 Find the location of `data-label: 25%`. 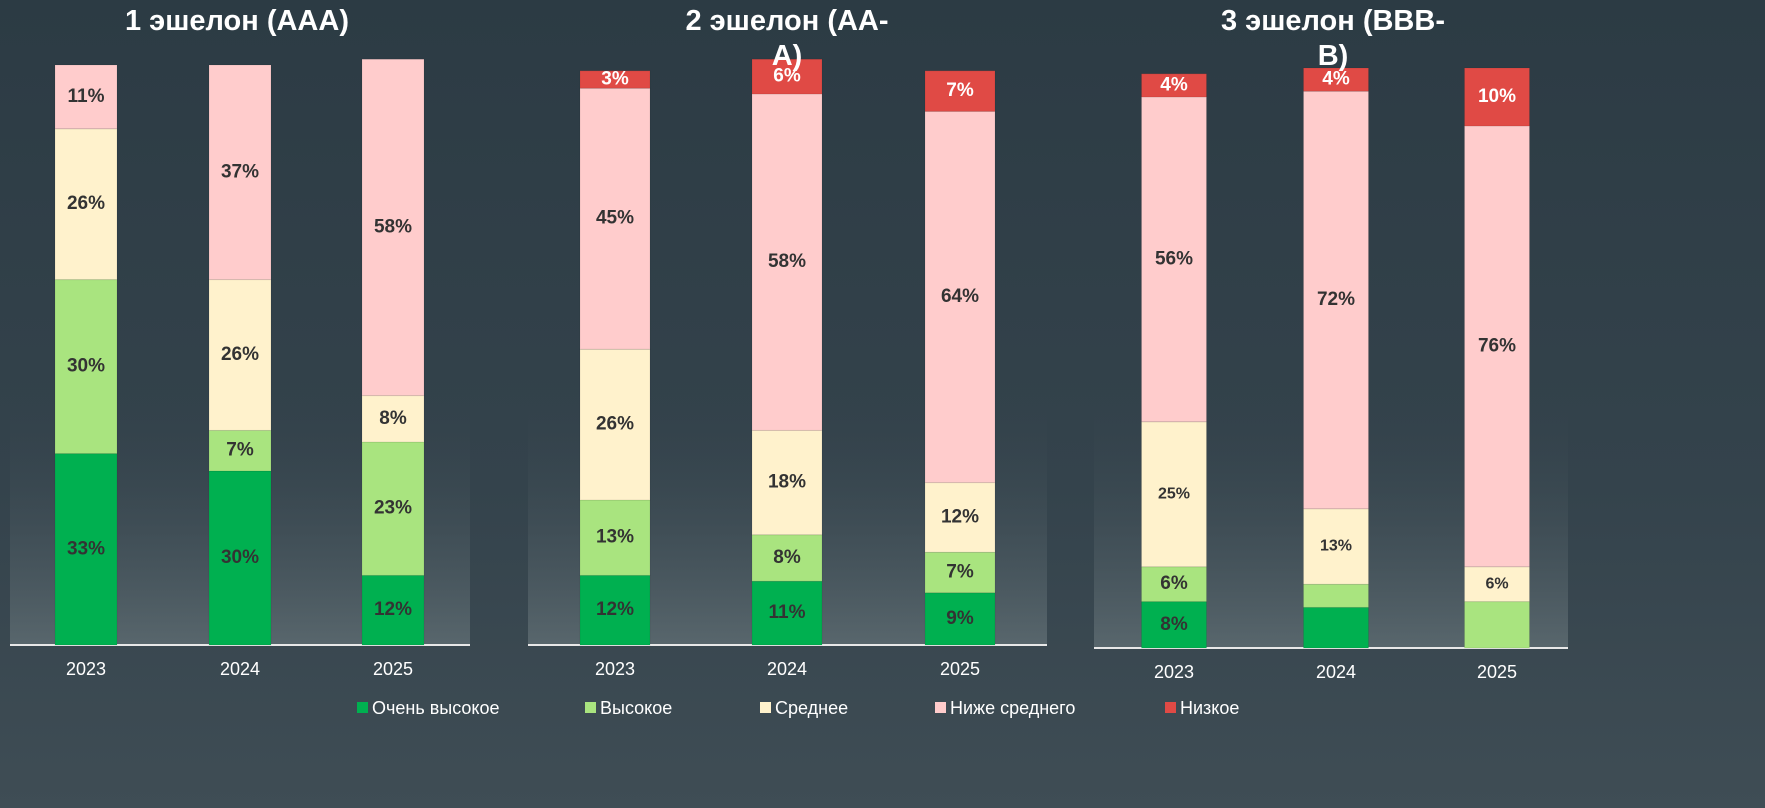

data-label: 25% is located at coordinates (1174, 494).